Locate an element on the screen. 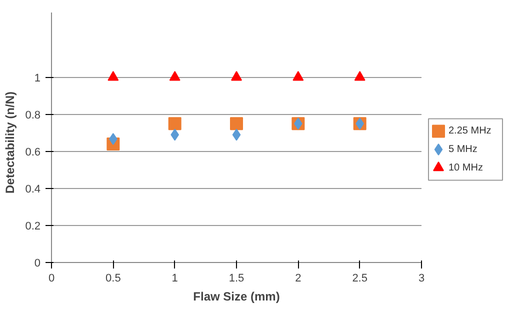 The image size is (520, 330). x-tick-label: 1.5 is located at coordinates (236, 278).